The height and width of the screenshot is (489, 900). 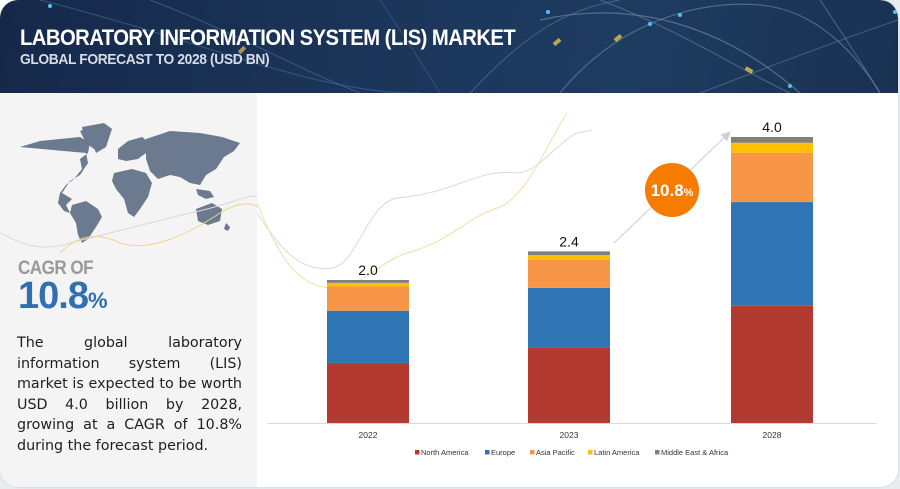 I want to click on x-tick-label-2023: 2023, so click(x=569, y=435).